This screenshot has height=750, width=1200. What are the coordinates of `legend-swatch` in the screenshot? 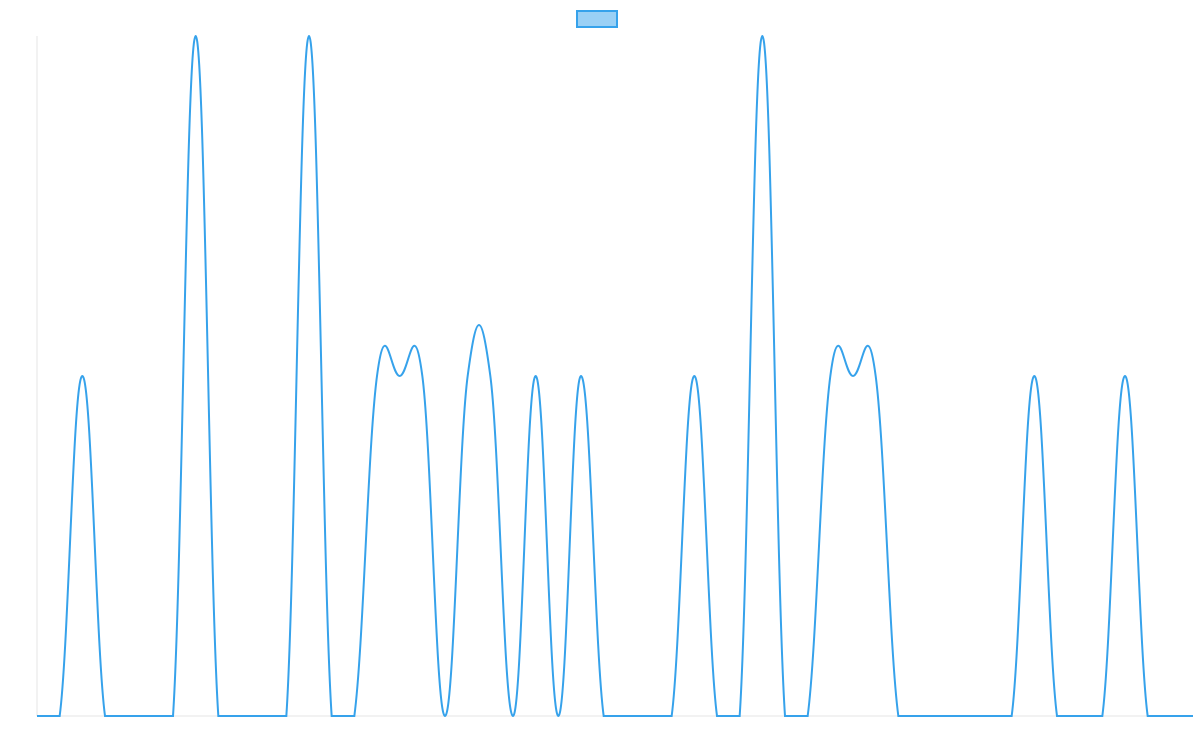 It's located at (597, 19).